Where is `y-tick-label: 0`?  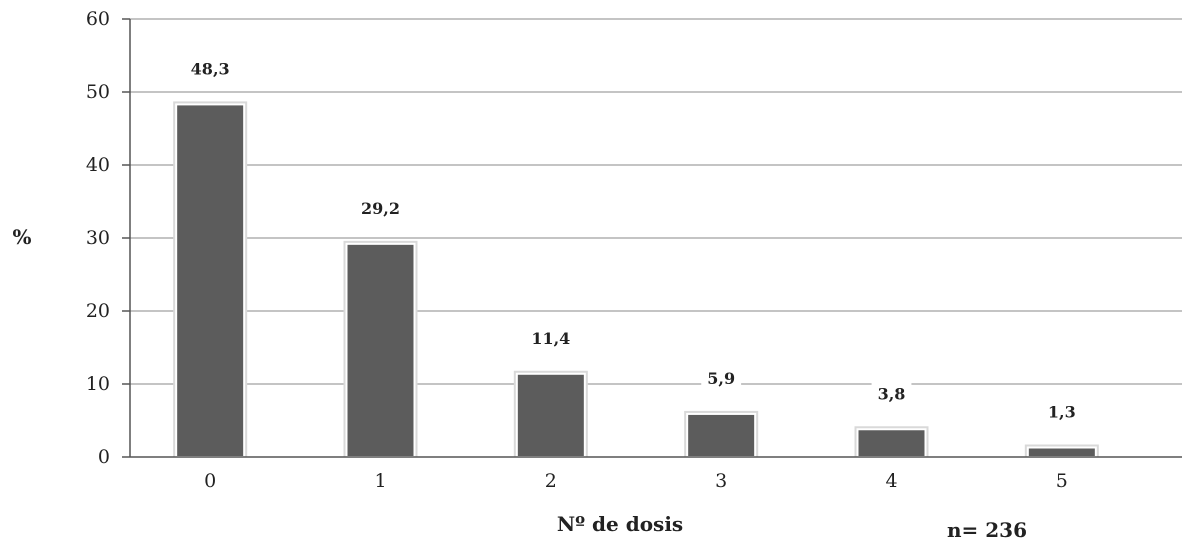
y-tick-label: 0 is located at coordinates (104, 457).